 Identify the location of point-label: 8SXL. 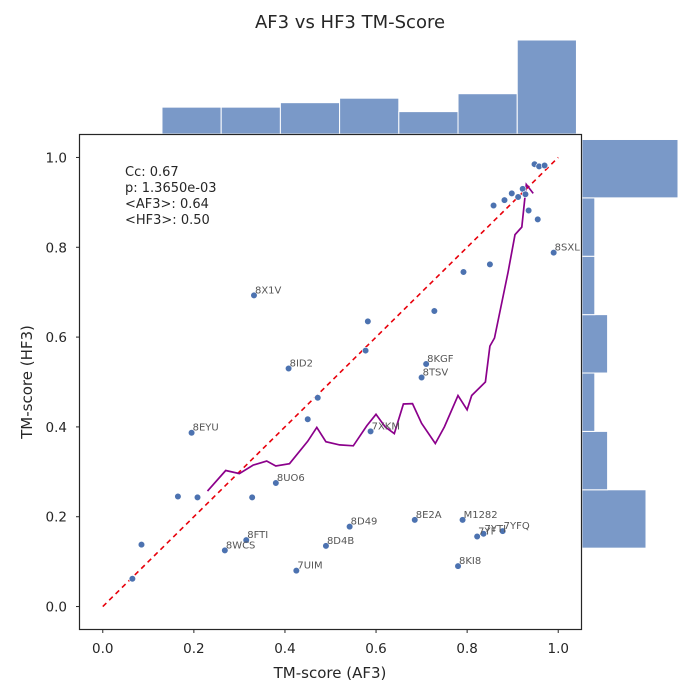
(568, 248).